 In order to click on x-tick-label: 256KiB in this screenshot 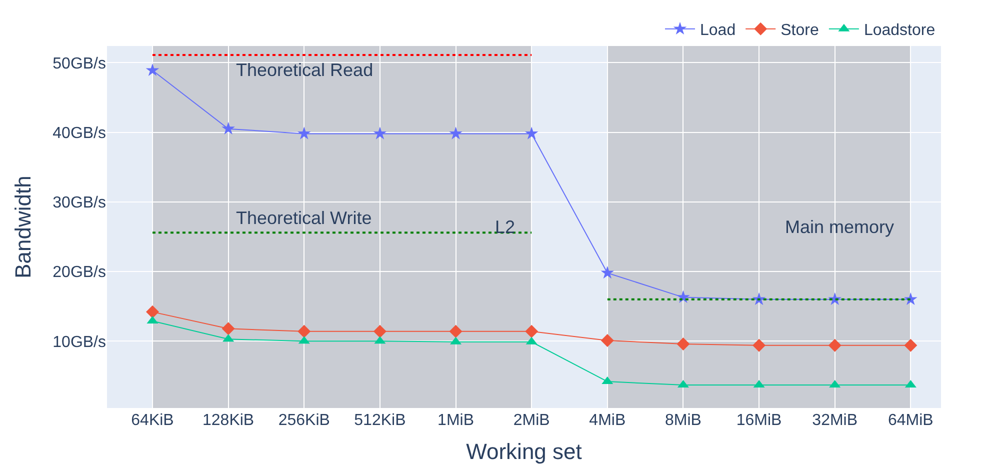, I will do `click(304, 420)`.